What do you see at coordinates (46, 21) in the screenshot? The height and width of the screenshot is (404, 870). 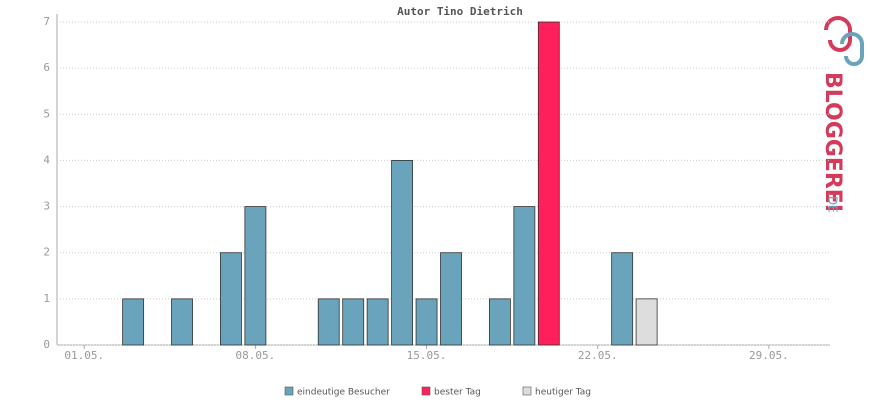 I see `y-tick-label: 7` at bounding box center [46, 21].